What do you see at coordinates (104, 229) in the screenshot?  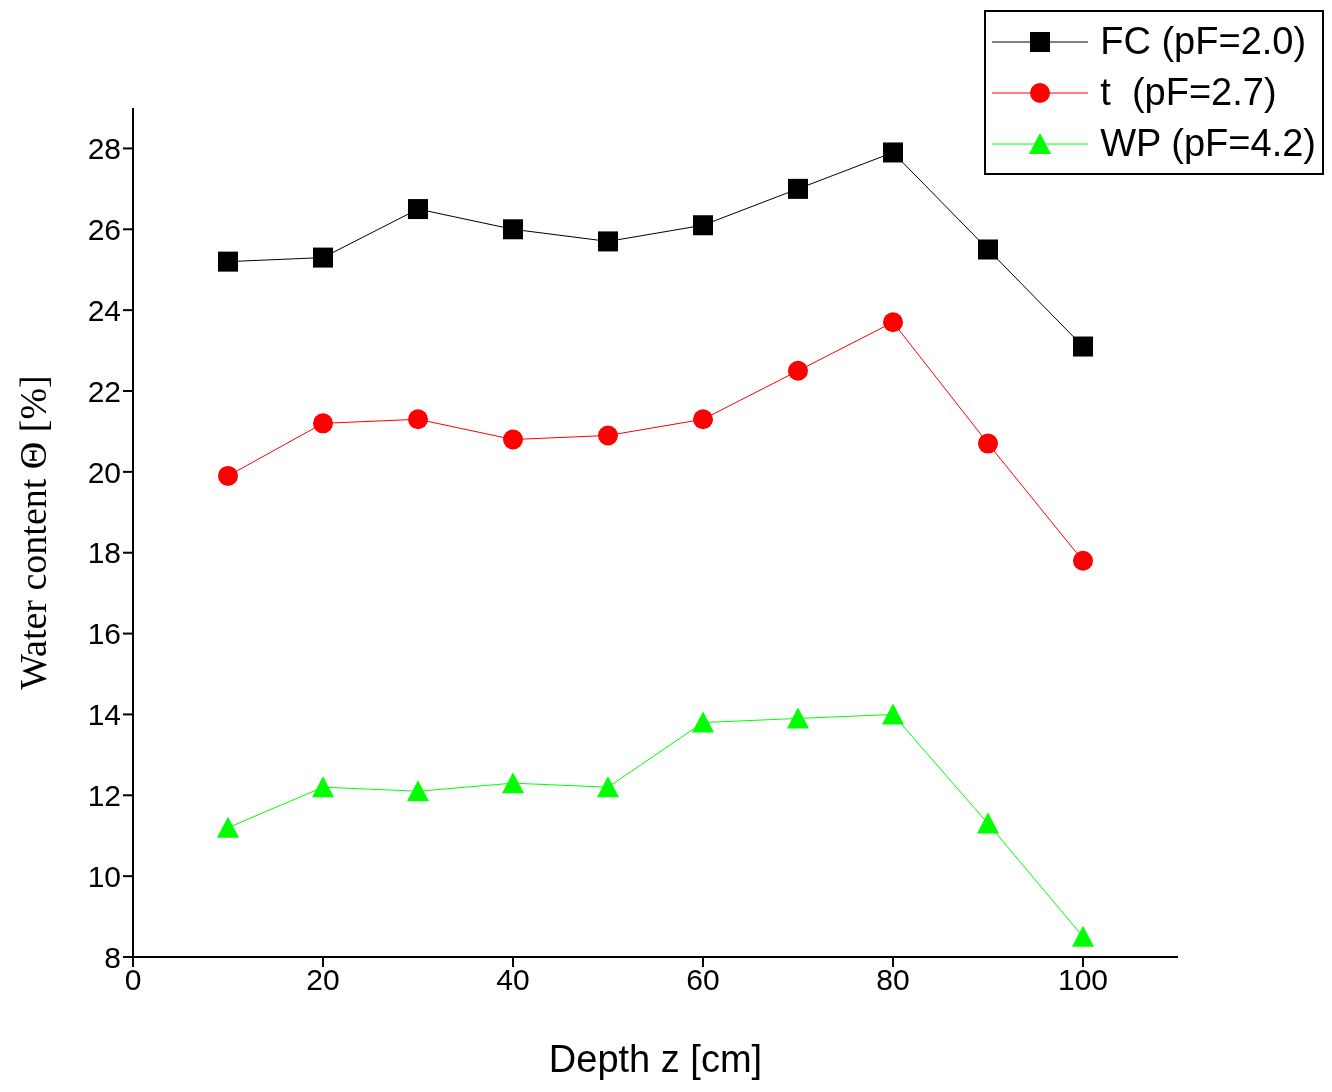 I see `y-tick-label: 26` at bounding box center [104, 229].